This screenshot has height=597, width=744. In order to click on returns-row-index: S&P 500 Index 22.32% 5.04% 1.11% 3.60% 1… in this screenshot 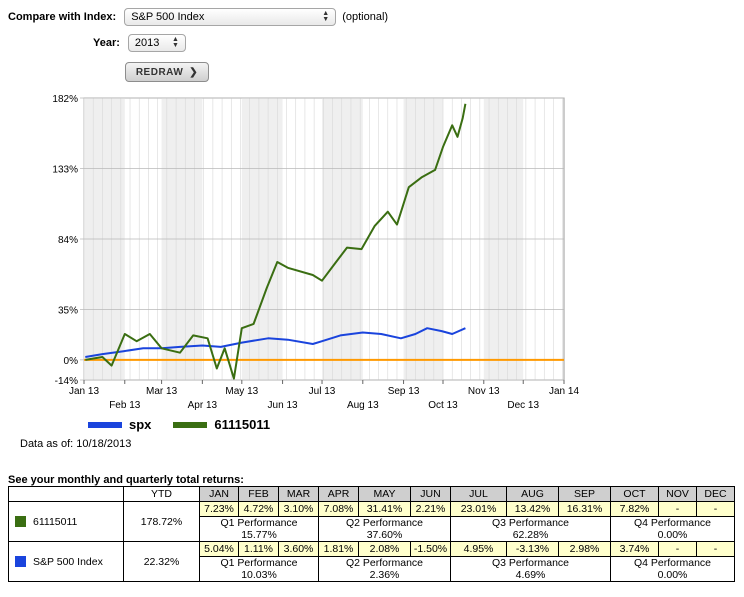, I will do `click(371, 561)`.